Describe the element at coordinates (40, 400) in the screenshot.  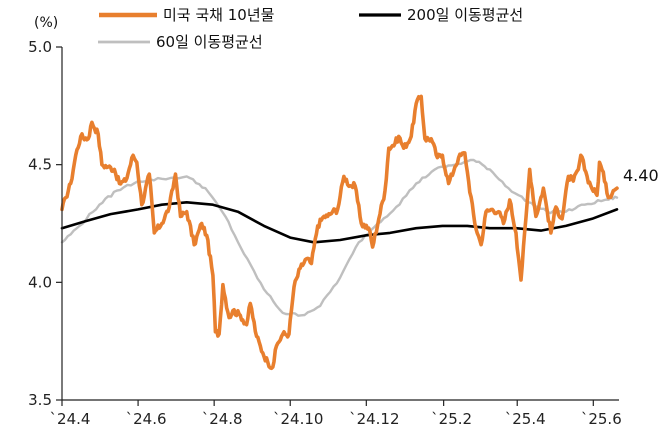
I see `y-tick-label: 3.5` at that location.